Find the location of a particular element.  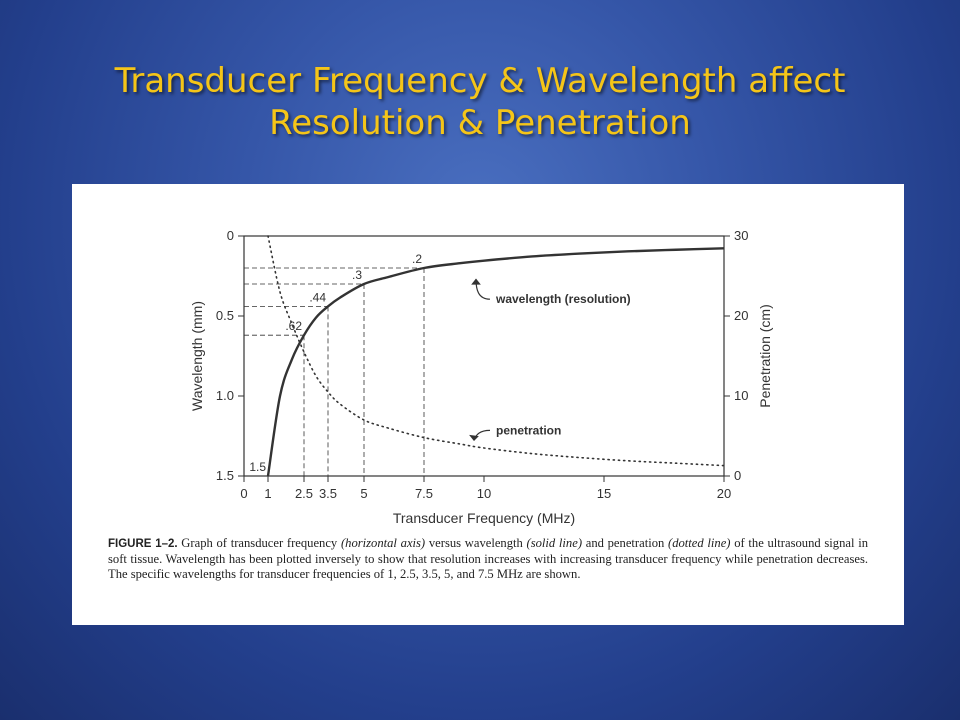

left-tick-label: 0.5 is located at coordinates (225, 315).